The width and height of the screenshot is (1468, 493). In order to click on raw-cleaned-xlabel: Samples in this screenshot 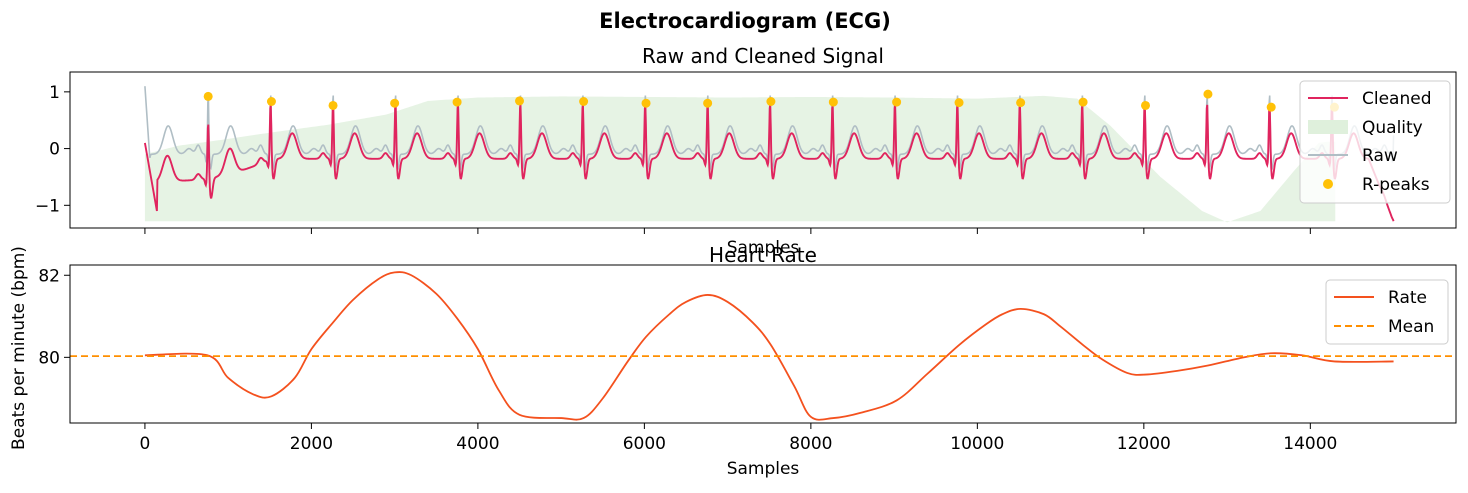, I will do `click(763, 248)`.